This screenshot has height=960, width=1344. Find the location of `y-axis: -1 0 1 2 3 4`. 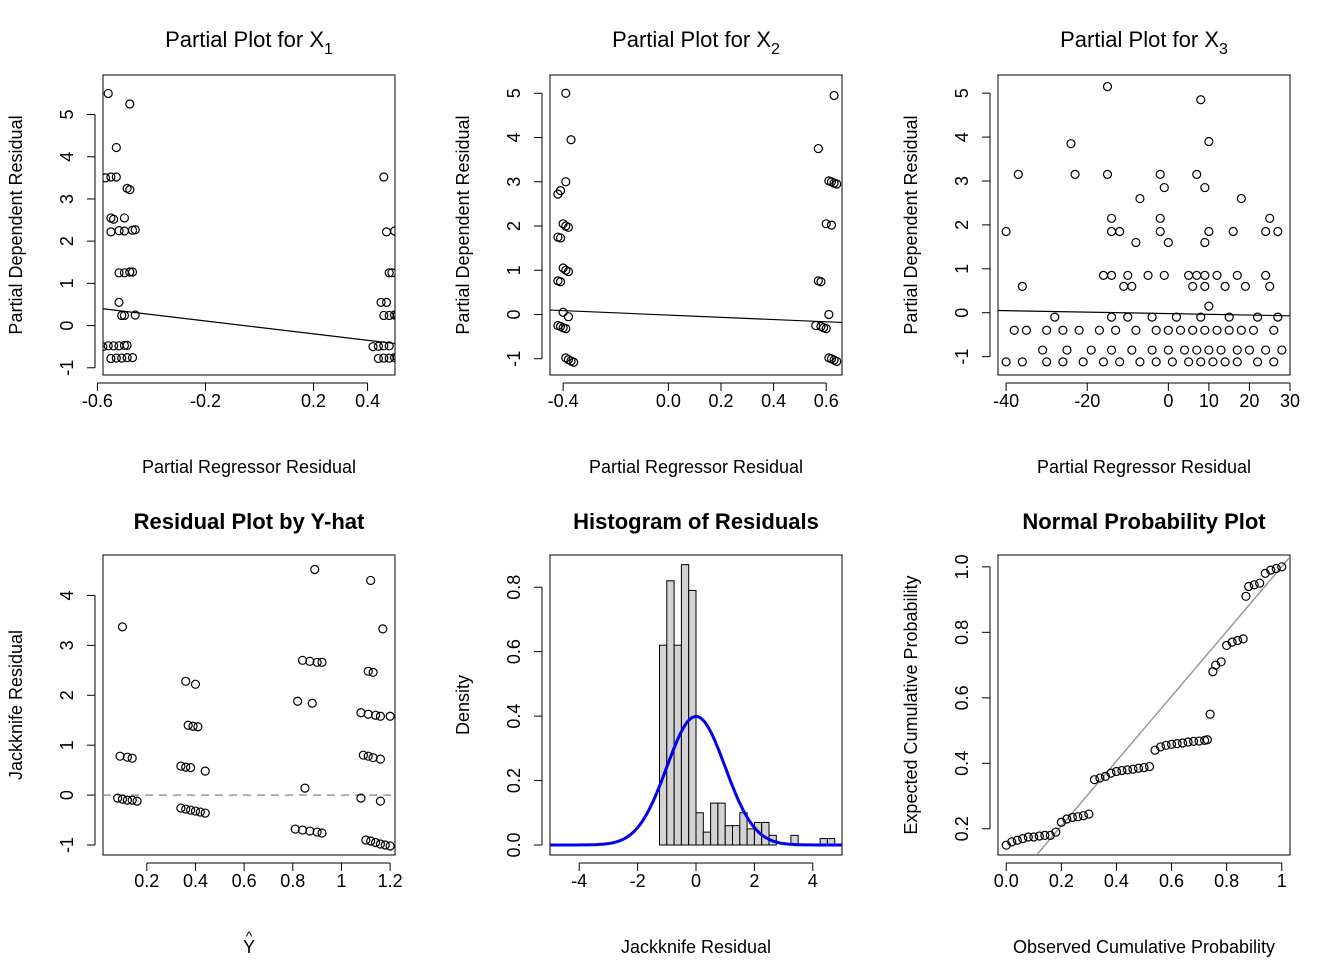

y-axis: -1 0 1 2 3 4 is located at coordinates (76, 721).